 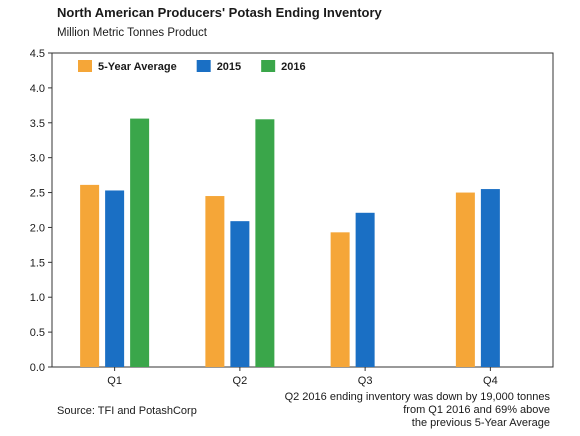 I want to click on x-tick-label: Q4, so click(x=490, y=381).